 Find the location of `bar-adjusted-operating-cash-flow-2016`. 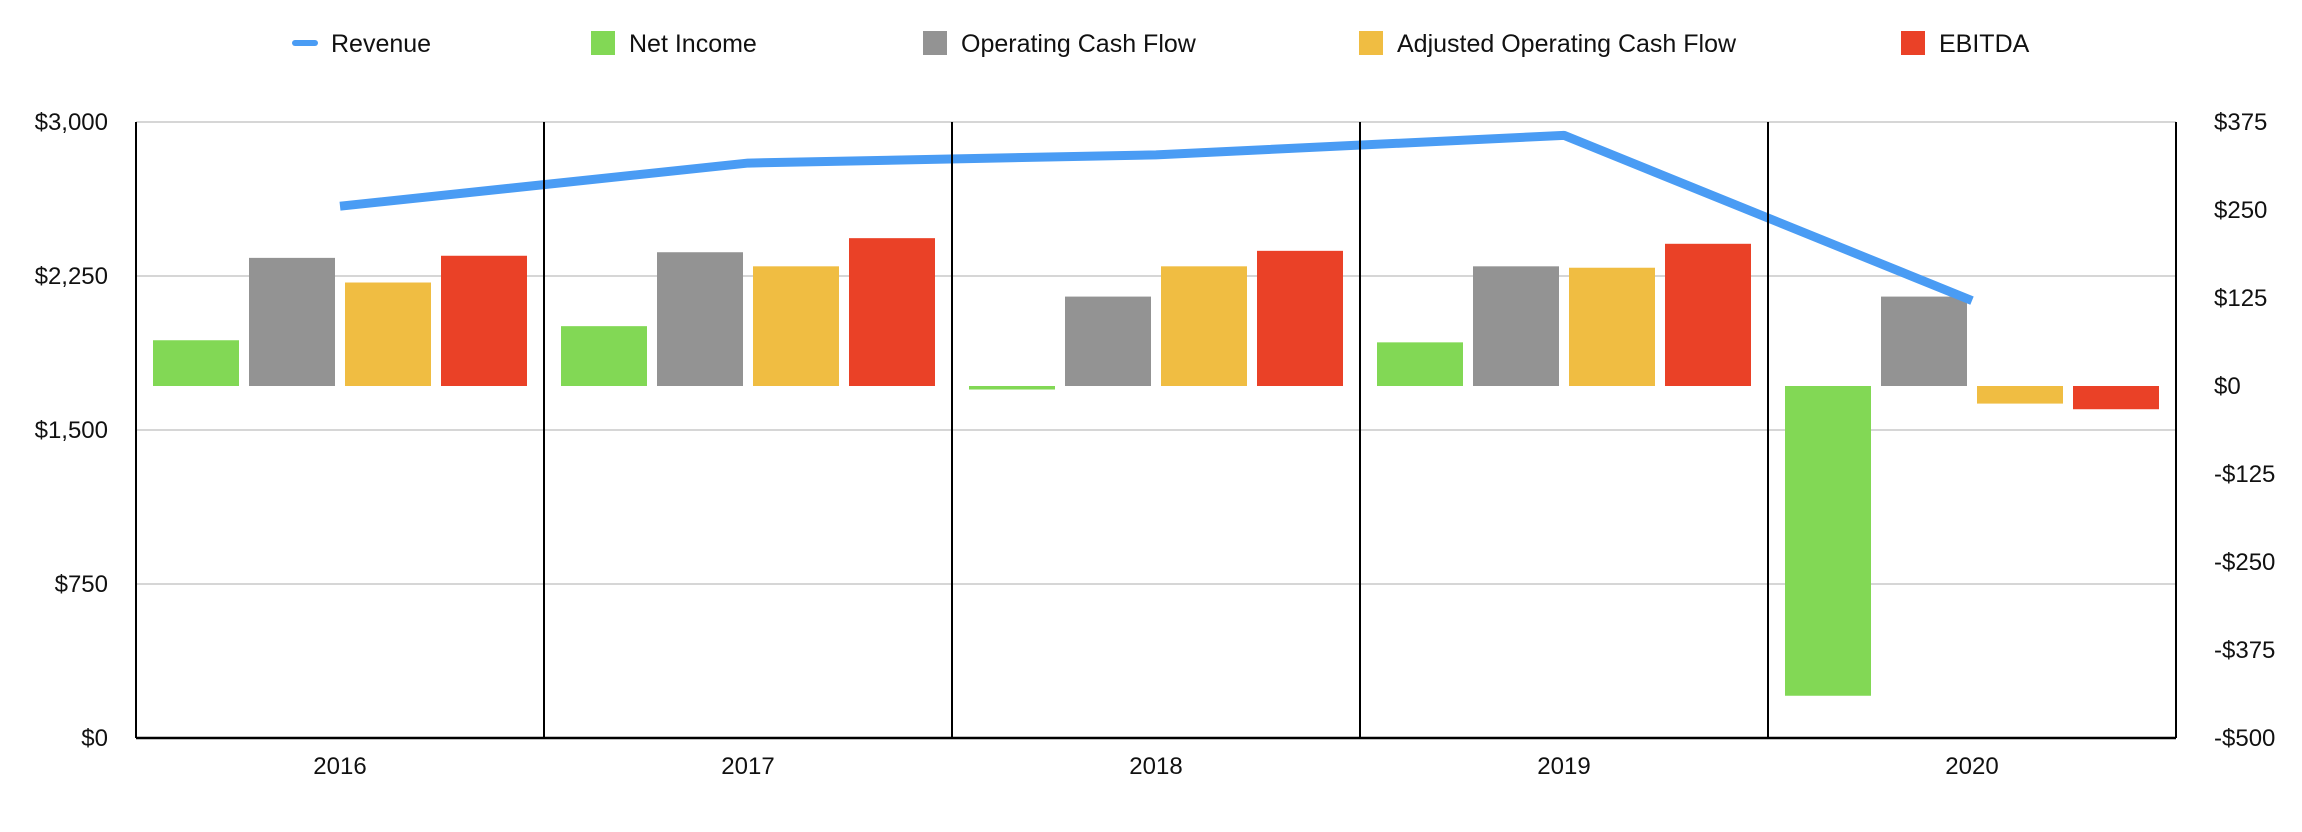

bar-adjusted-operating-cash-flow-2016 is located at coordinates (388, 334).